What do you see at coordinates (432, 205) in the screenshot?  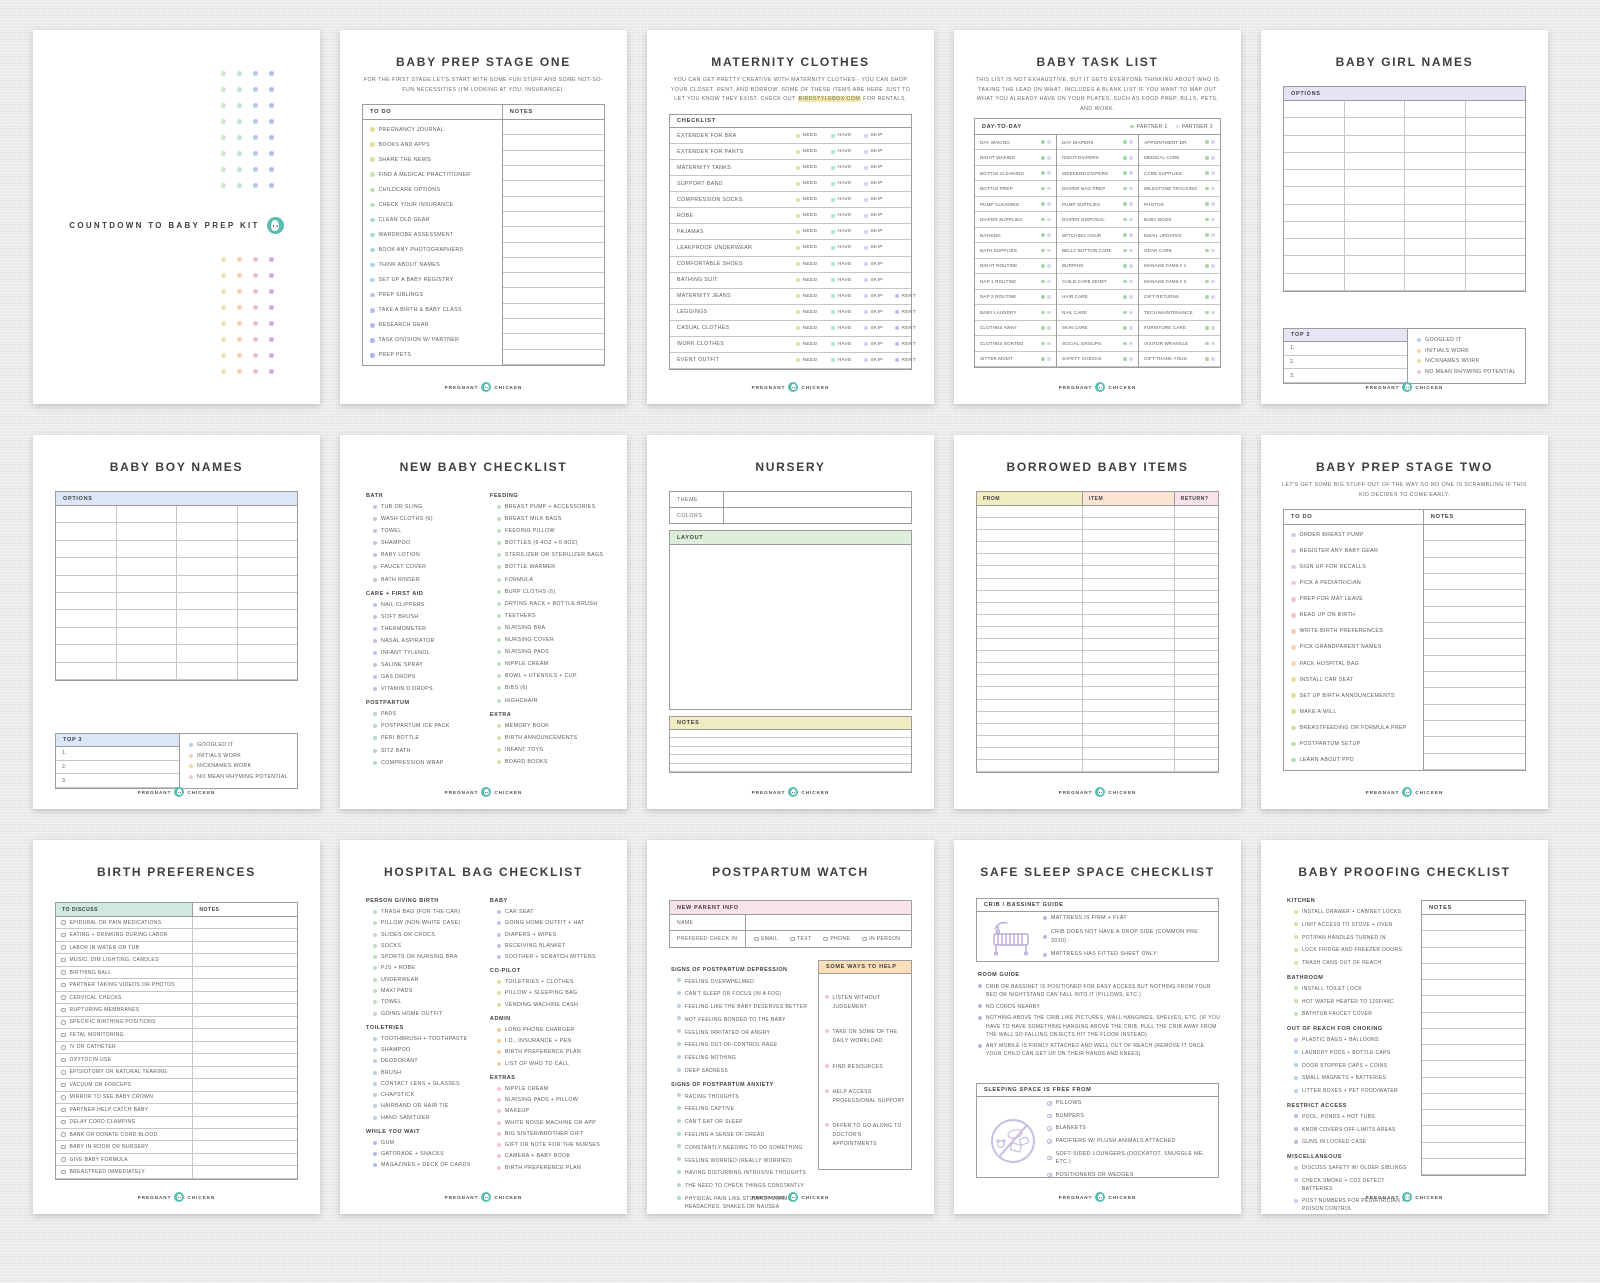 I see `todo-item: CHECK YOUR INSURANCE` at bounding box center [432, 205].